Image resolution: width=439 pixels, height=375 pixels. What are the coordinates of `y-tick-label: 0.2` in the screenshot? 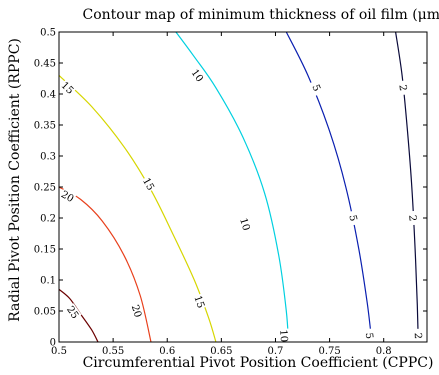 It's located at (48, 219).